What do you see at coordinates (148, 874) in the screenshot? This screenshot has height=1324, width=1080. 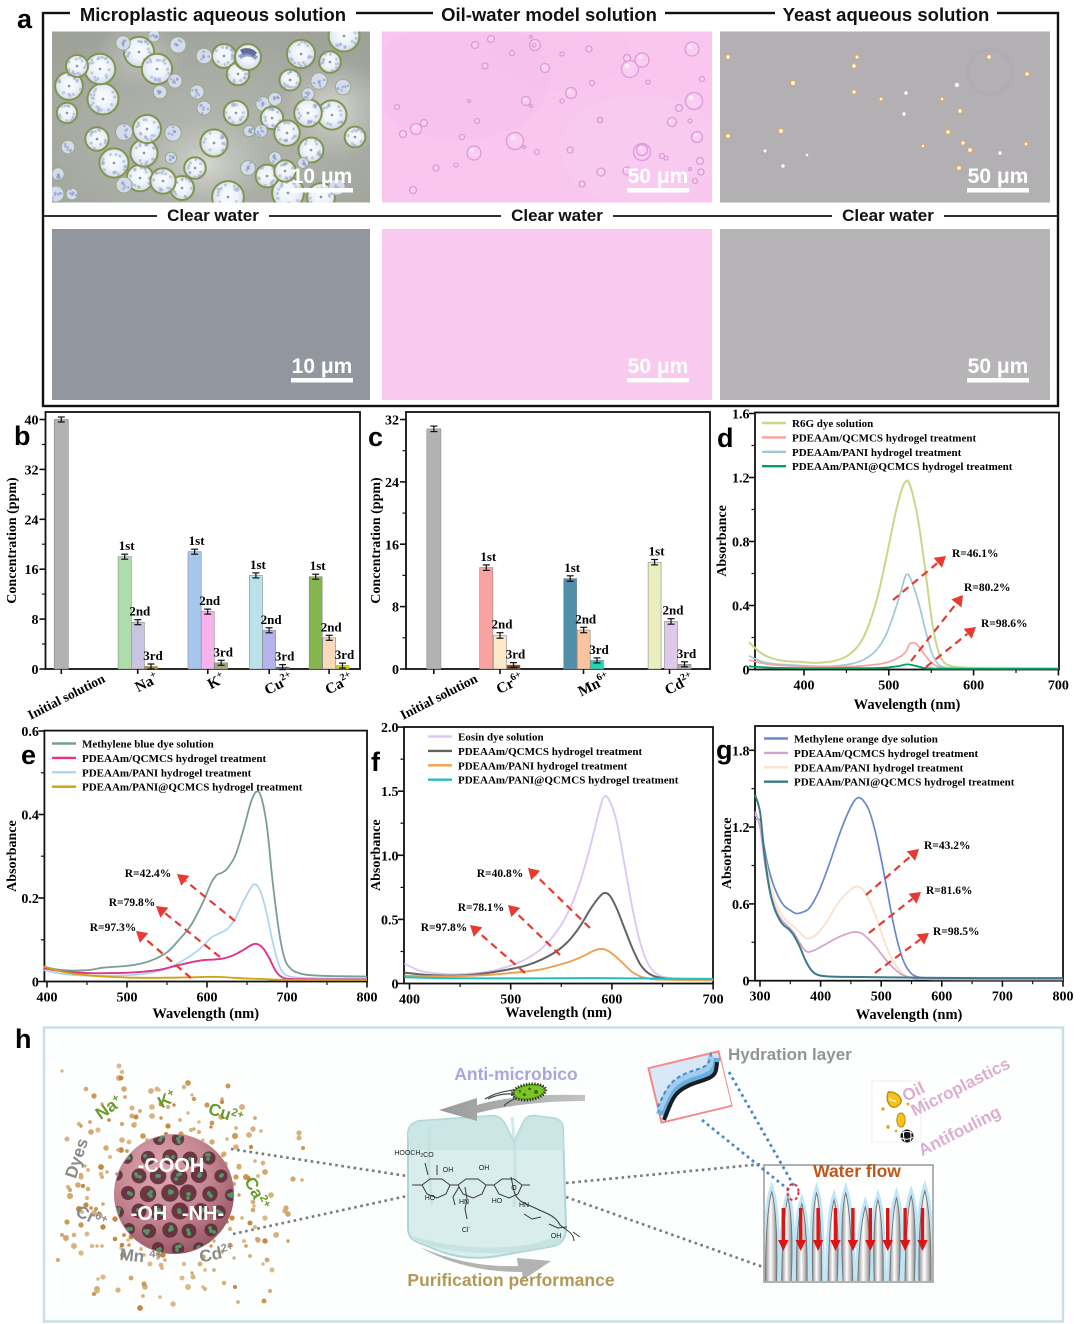 I see `svg-text: R=42.4%` at bounding box center [148, 874].